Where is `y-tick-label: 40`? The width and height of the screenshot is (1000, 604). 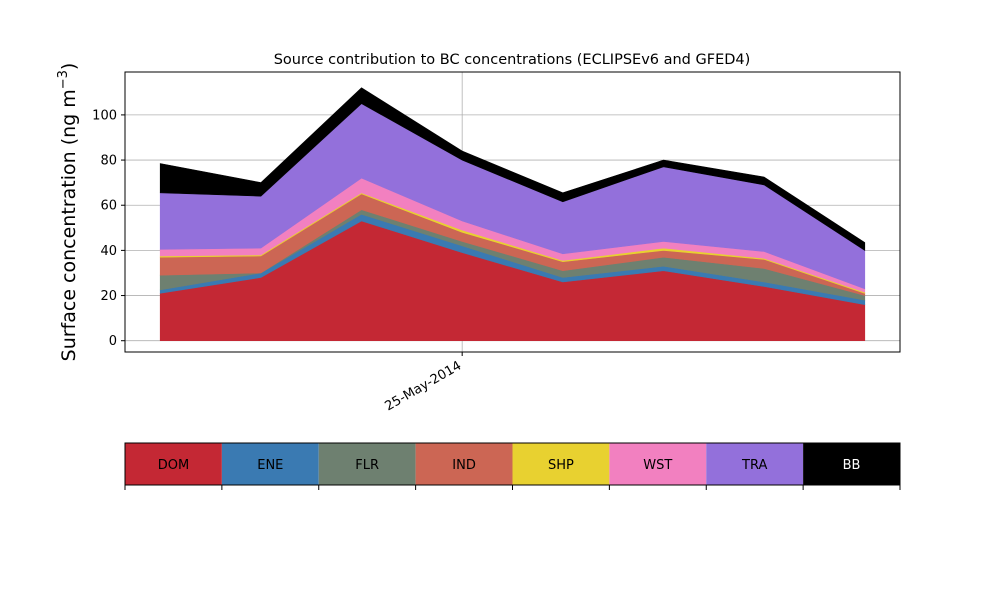
y-tick-label: 40 is located at coordinates (108, 251).